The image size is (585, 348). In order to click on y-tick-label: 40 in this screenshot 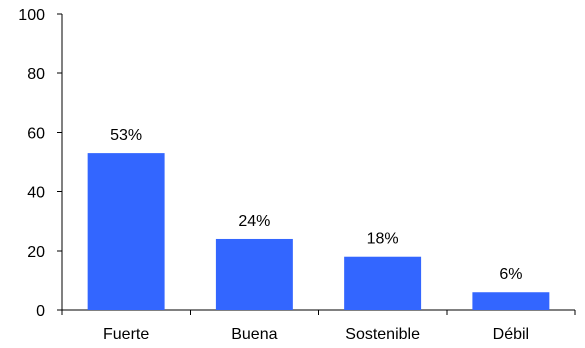, I will do `click(36, 193)`.